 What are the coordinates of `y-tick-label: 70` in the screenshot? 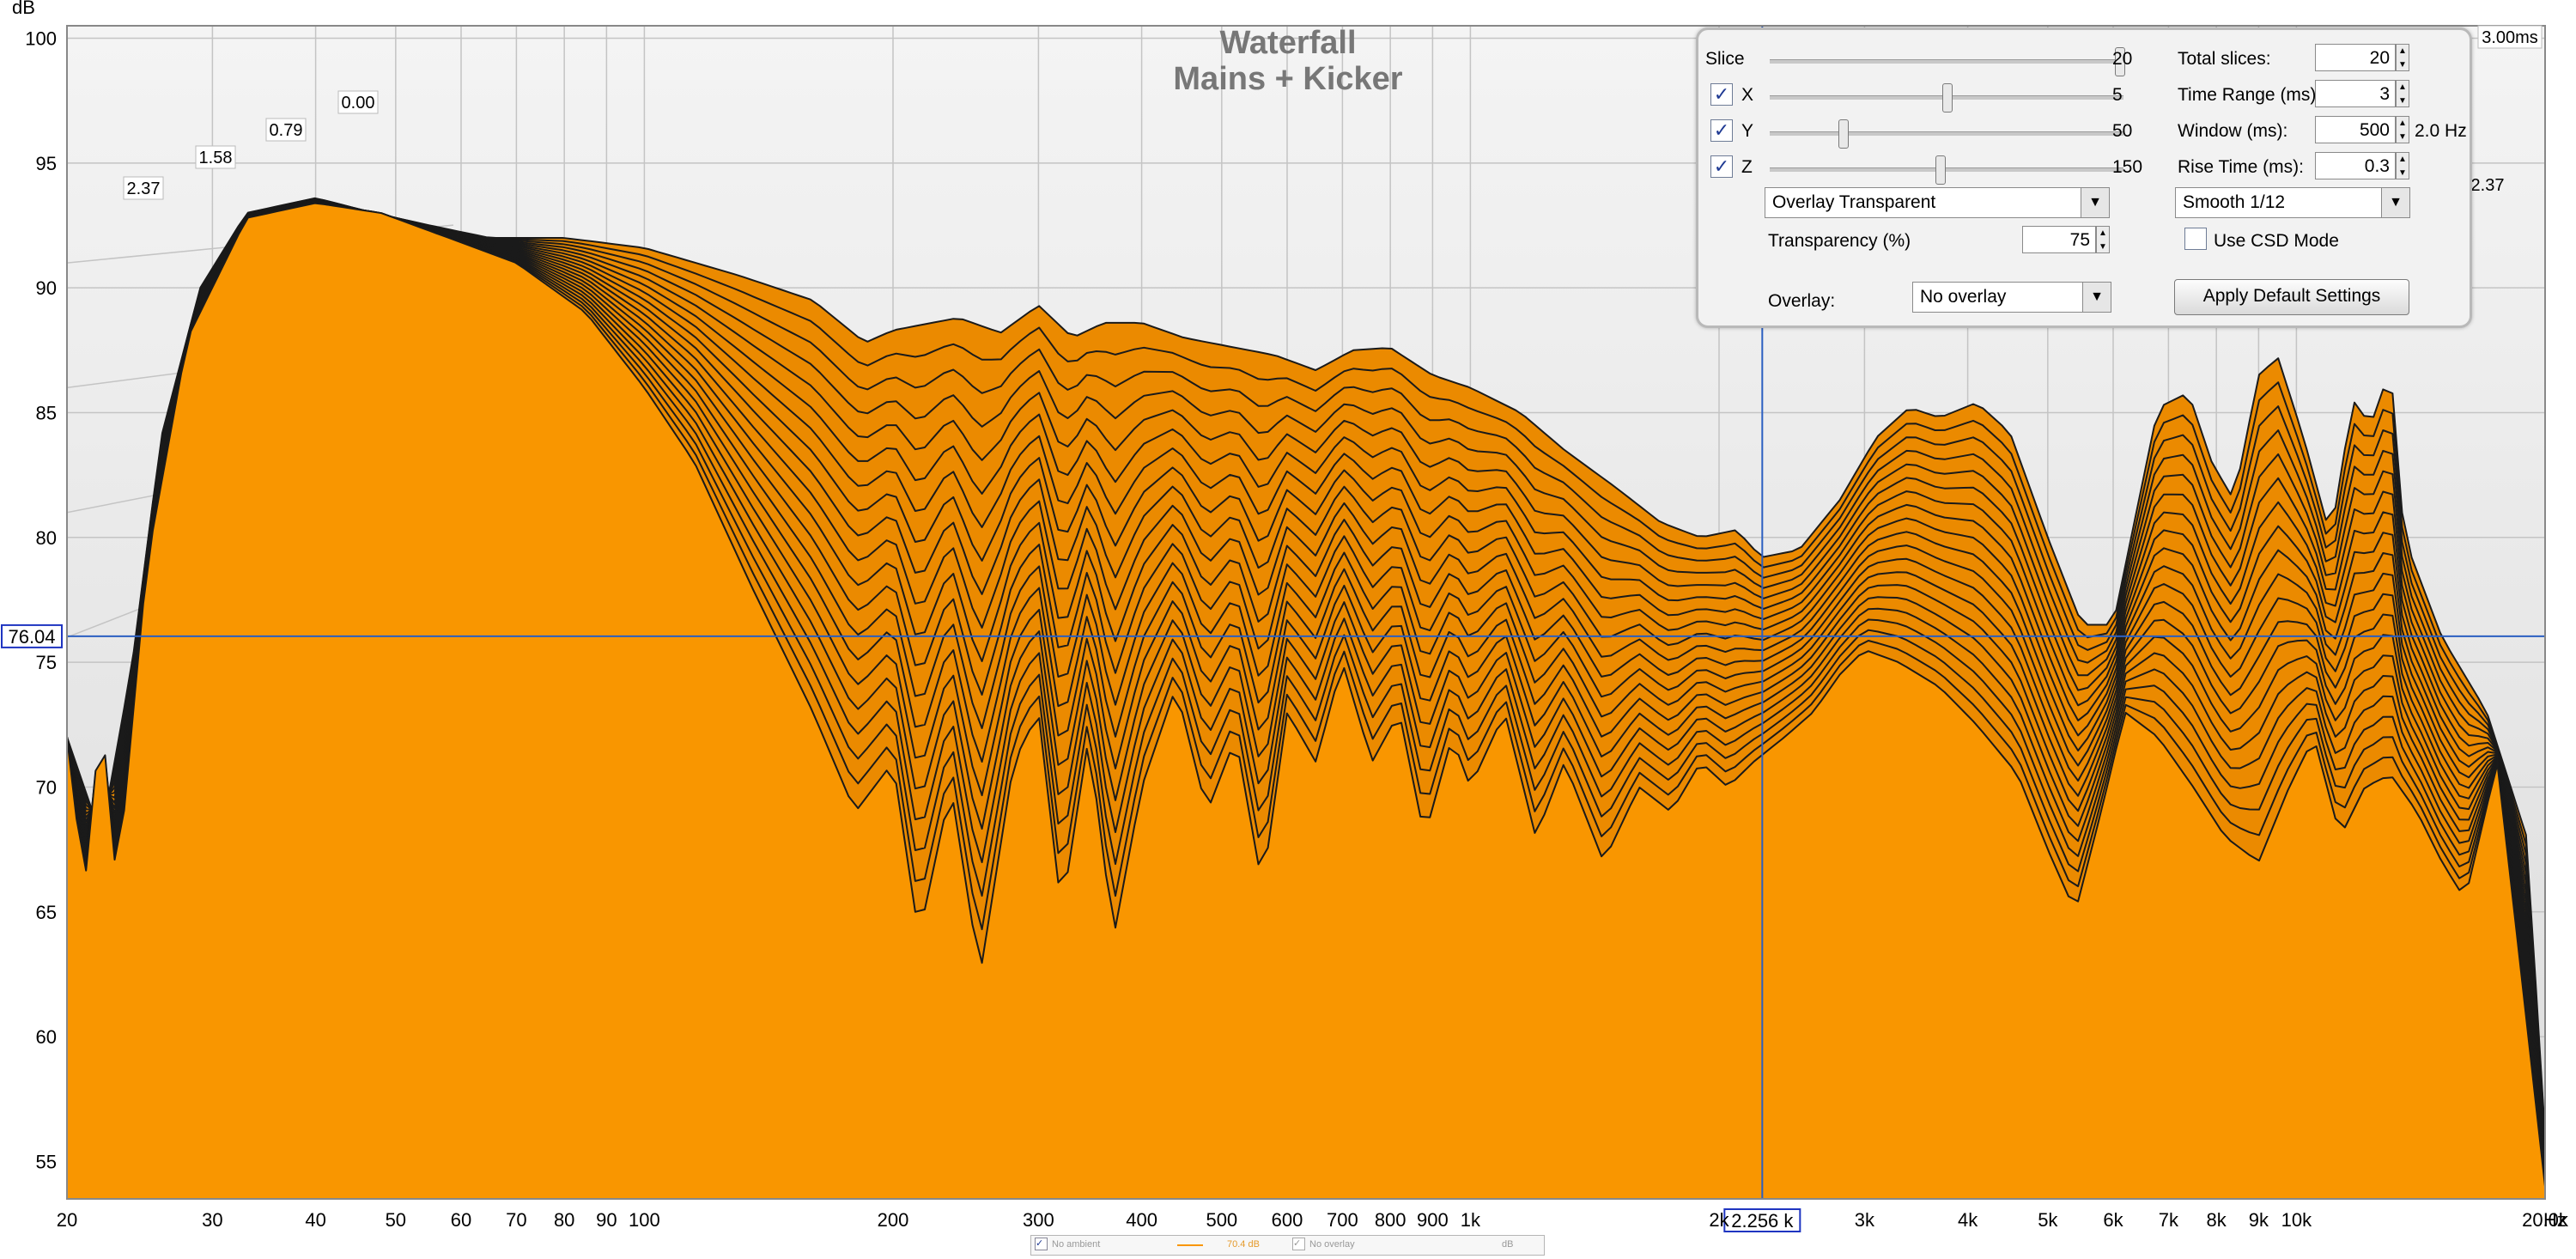 It's located at (46, 787).